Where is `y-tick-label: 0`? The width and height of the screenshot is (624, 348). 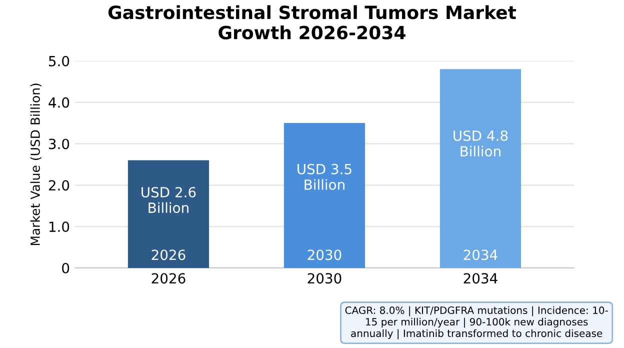 y-tick-label: 0 is located at coordinates (66, 268).